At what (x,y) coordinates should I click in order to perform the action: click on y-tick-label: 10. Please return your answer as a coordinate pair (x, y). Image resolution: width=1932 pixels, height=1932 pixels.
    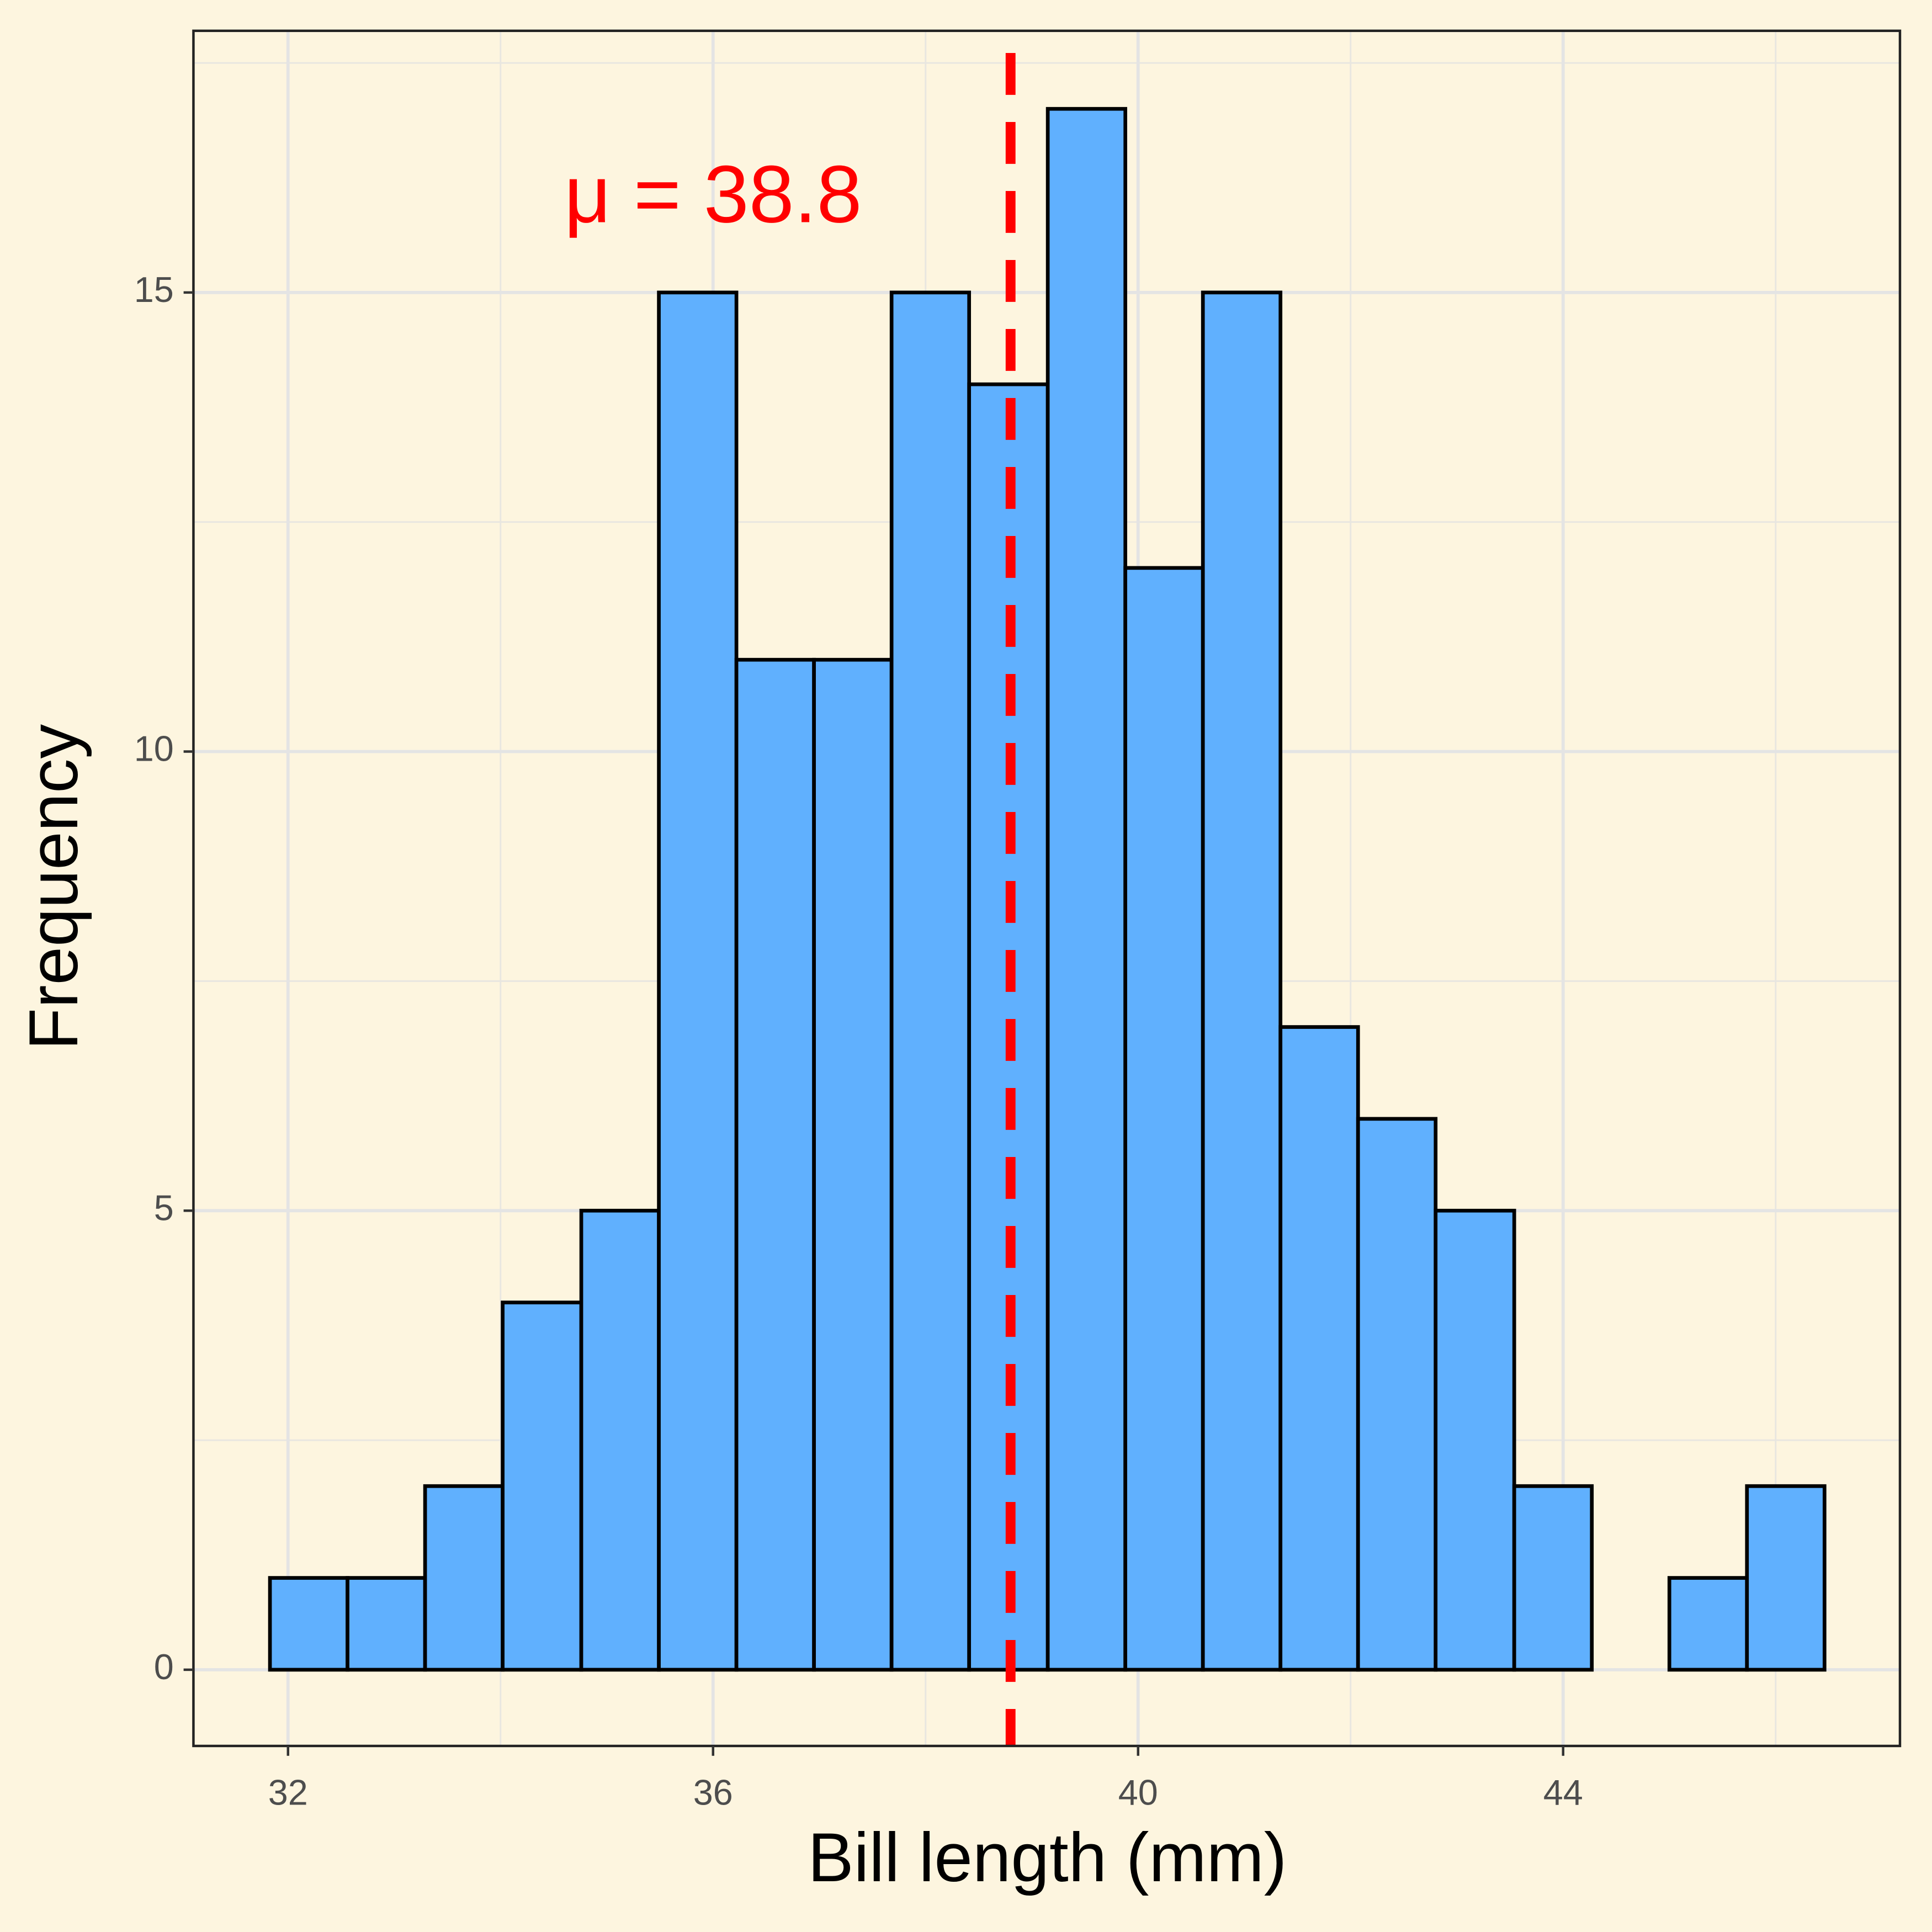
    Looking at the image, I should click on (154, 749).